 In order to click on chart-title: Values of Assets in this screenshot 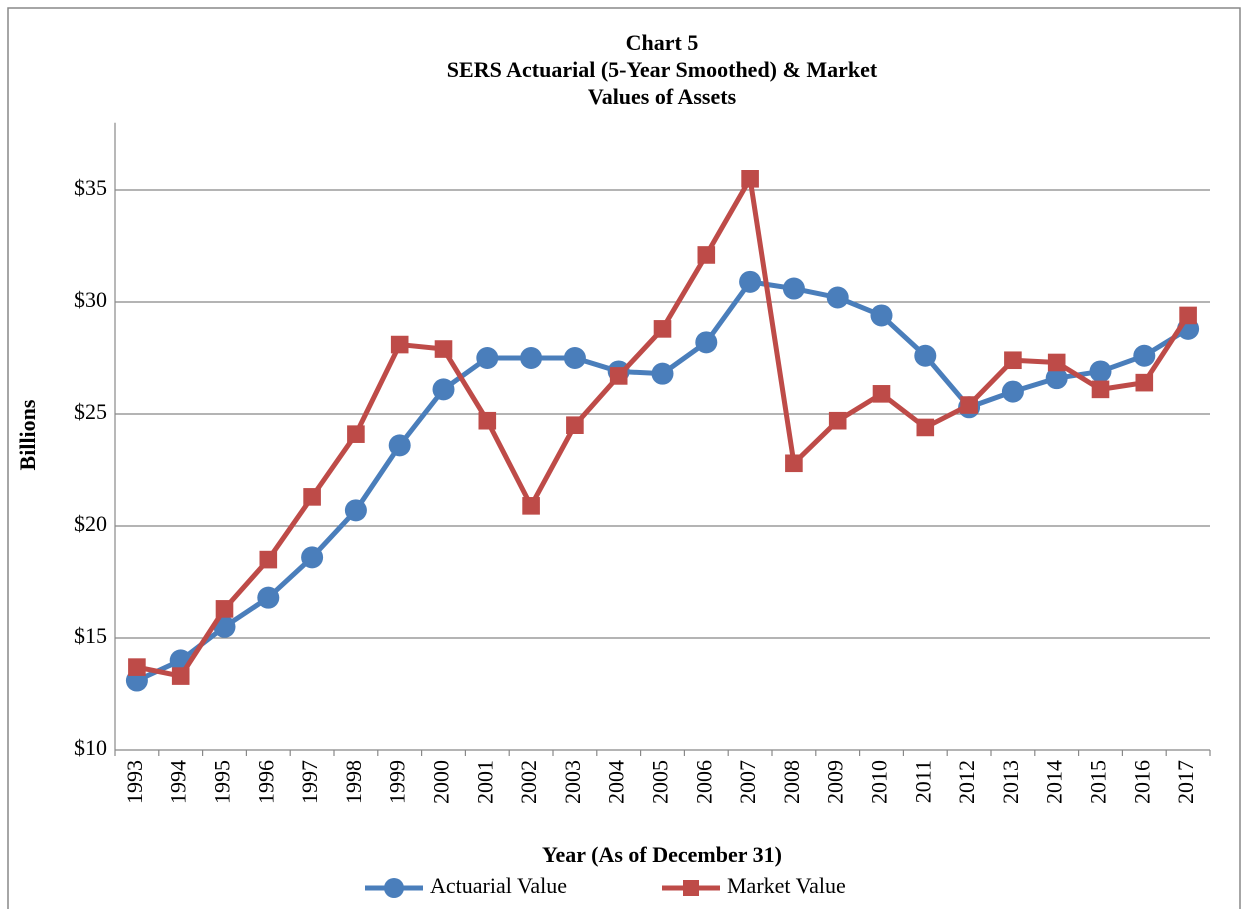, I will do `click(662, 96)`.